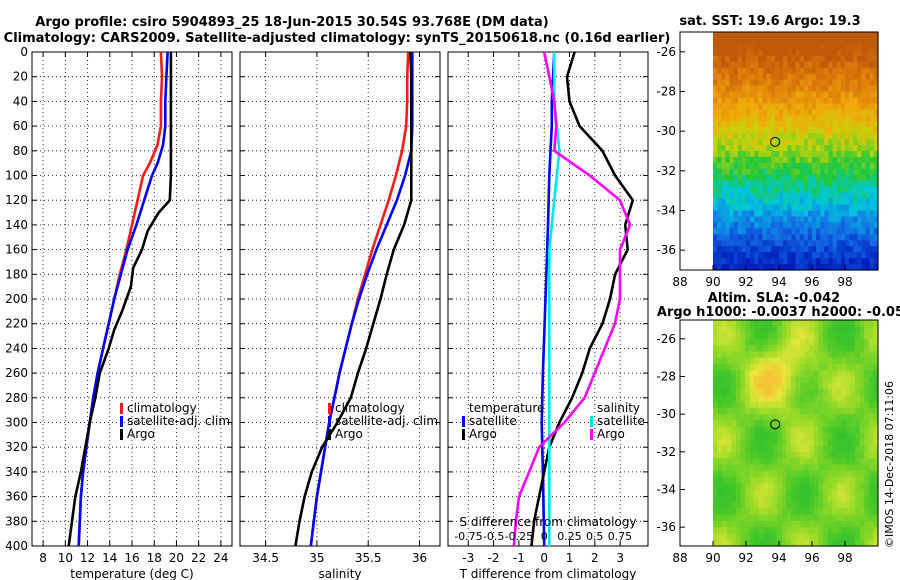 The height and width of the screenshot is (580, 900). I want to click on x-tick-label: 88, so click(679, 282).